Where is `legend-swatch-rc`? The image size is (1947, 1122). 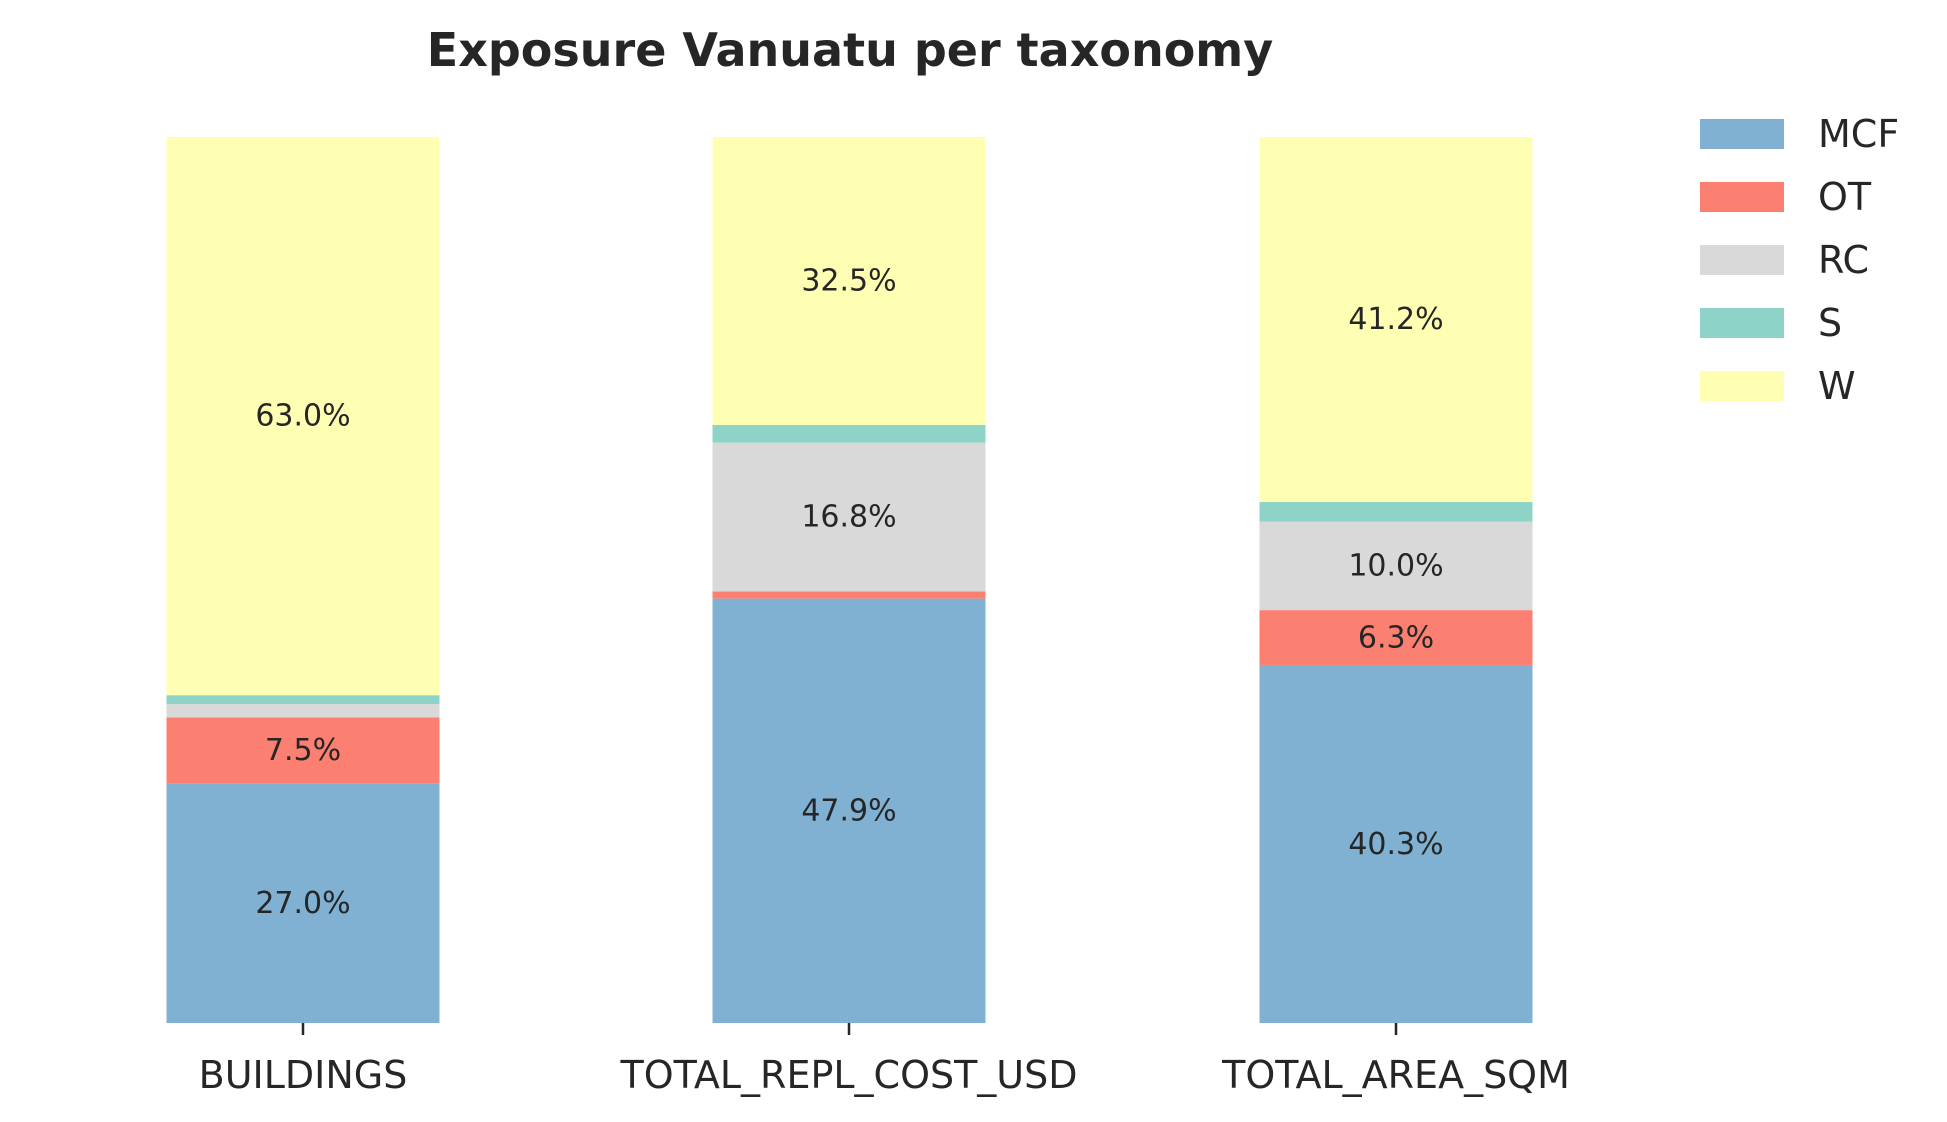 legend-swatch-rc is located at coordinates (1742, 260).